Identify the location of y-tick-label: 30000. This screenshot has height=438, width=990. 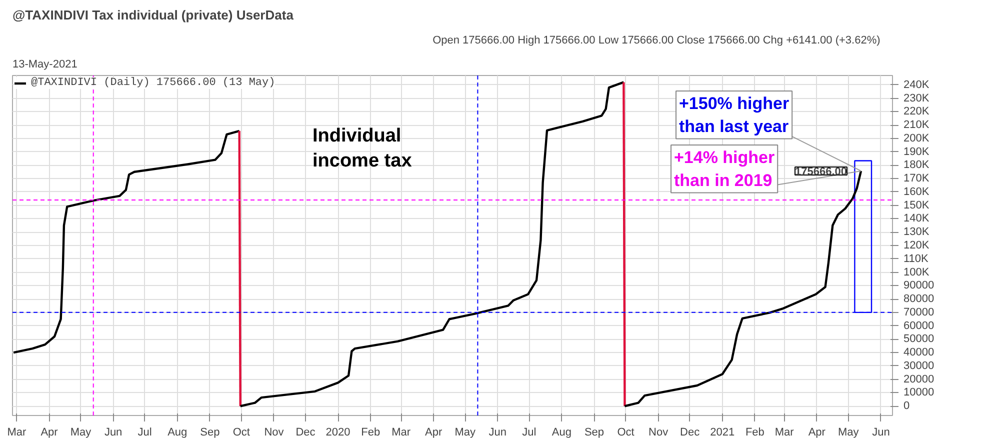
(919, 366).